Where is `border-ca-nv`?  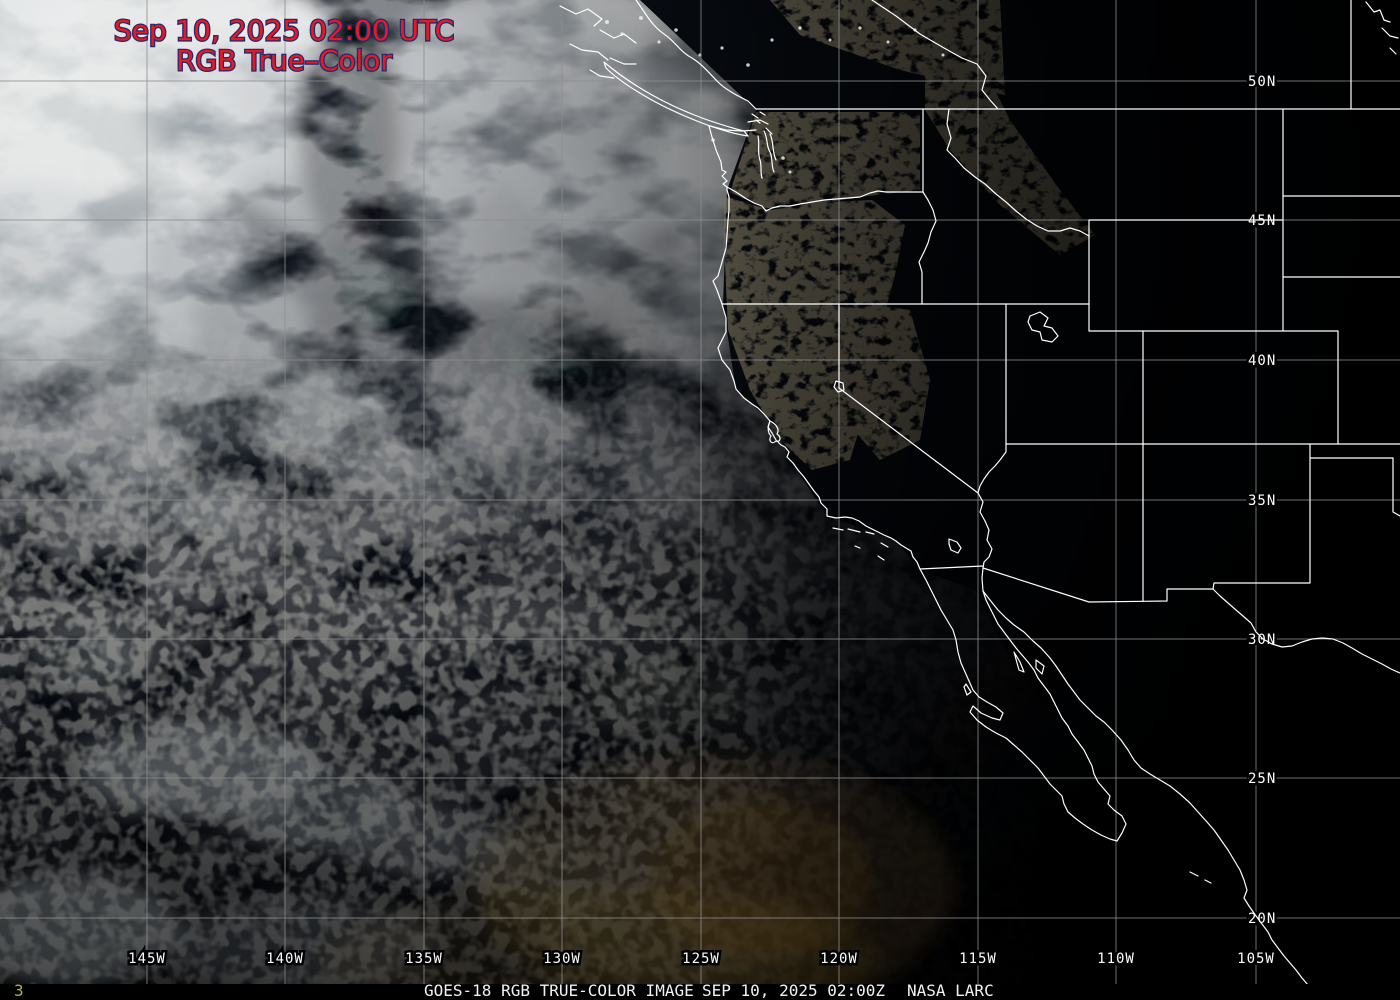
border-ca-nv is located at coordinates (908, 398).